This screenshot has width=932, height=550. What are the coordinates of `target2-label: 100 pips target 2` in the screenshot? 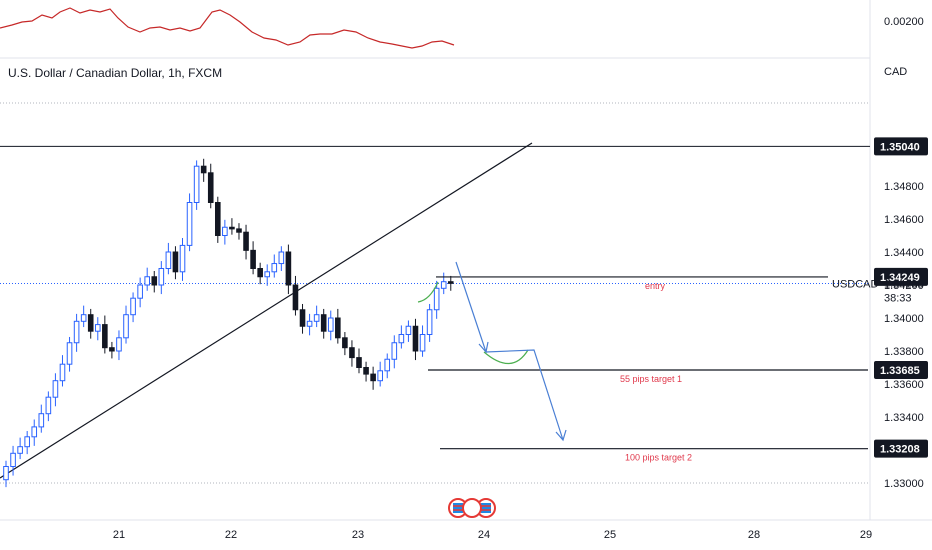 It's located at (658, 458).